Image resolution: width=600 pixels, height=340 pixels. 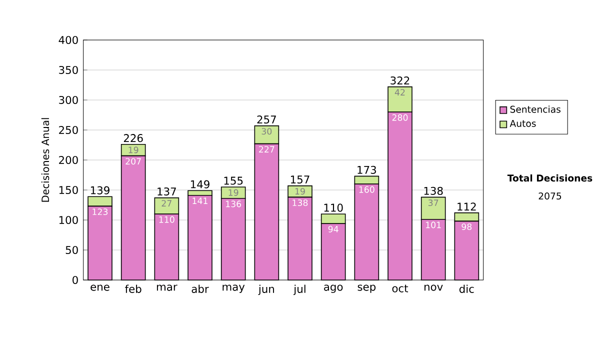 I want to click on data-label: 160, so click(x=366, y=189).